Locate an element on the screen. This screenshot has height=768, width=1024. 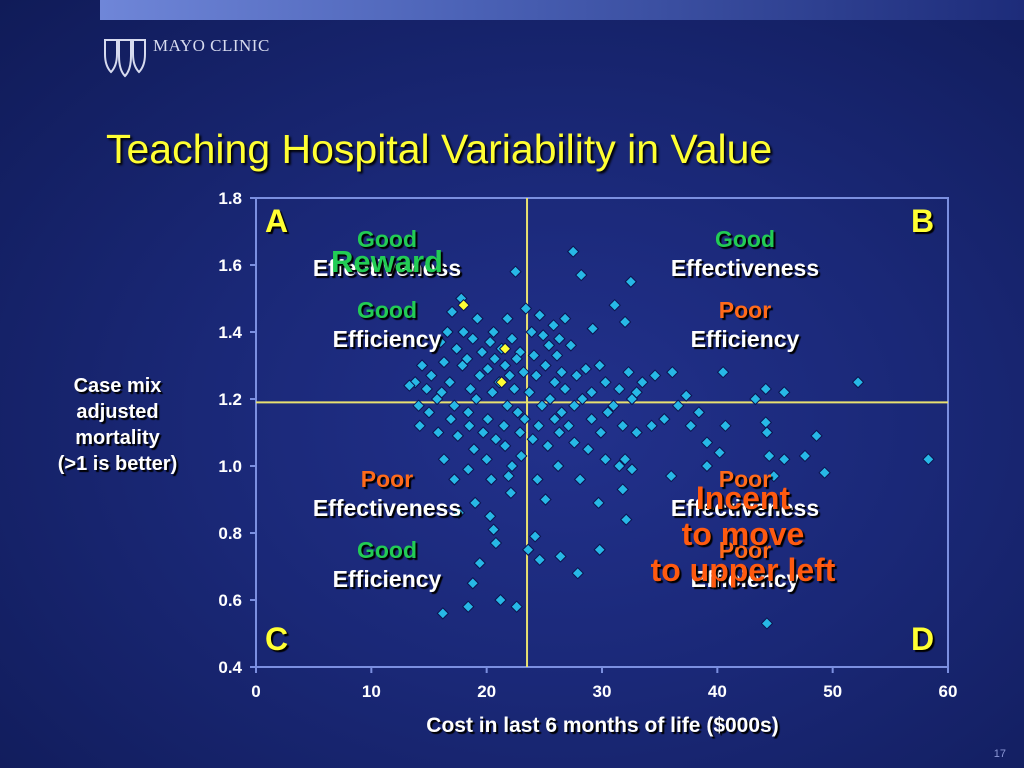
quadrant-letter-a: A is located at coordinates (277, 221).